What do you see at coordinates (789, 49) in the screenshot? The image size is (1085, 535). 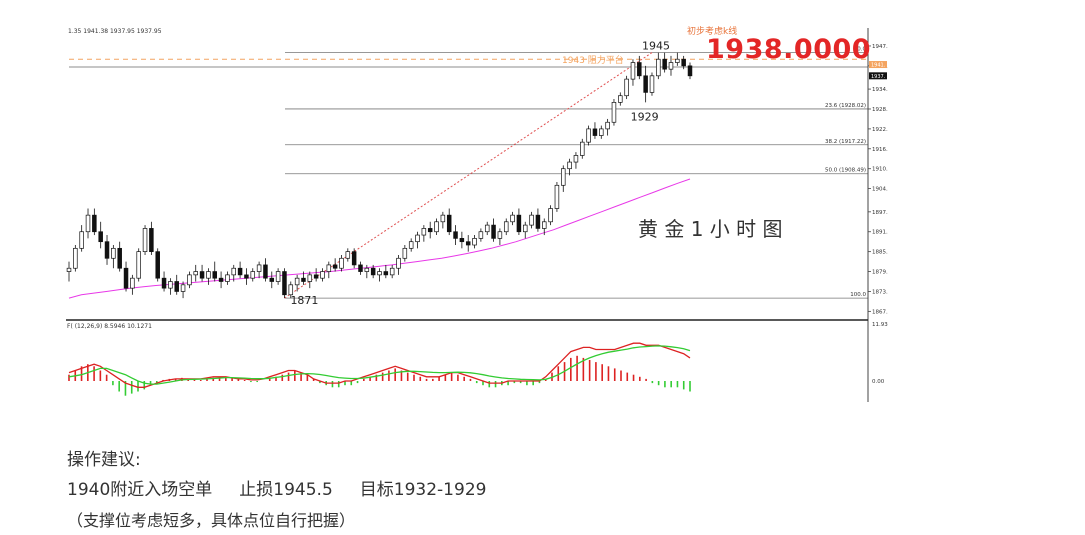 I see `big-price: 1938.0000` at bounding box center [789, 49].